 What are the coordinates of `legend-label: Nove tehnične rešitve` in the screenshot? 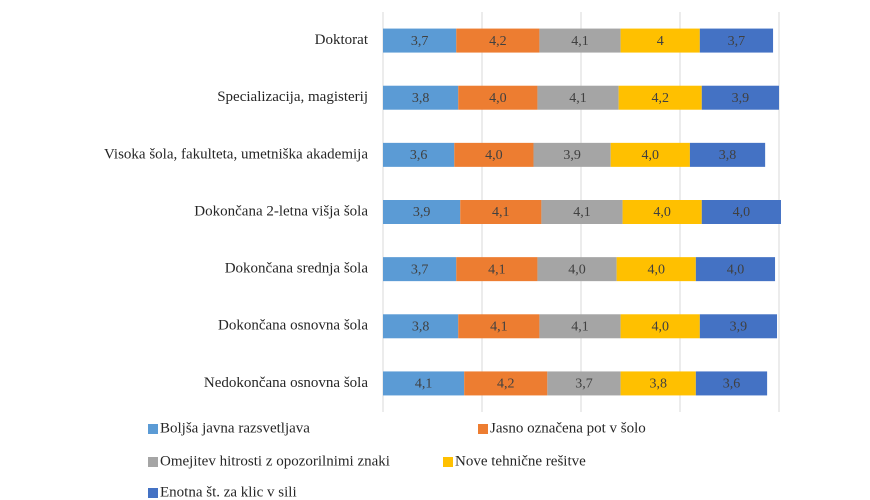 It's located at (520, 461).